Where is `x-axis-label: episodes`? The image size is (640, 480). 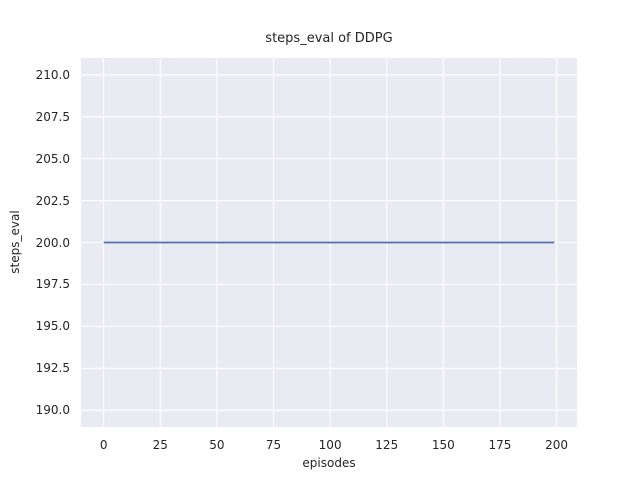
x-axis-label: episodes is located at coordinates (329, 463).